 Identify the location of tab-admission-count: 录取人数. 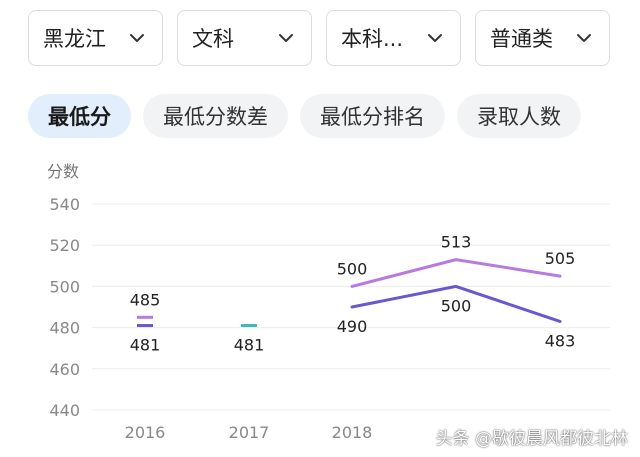
(519, 116).